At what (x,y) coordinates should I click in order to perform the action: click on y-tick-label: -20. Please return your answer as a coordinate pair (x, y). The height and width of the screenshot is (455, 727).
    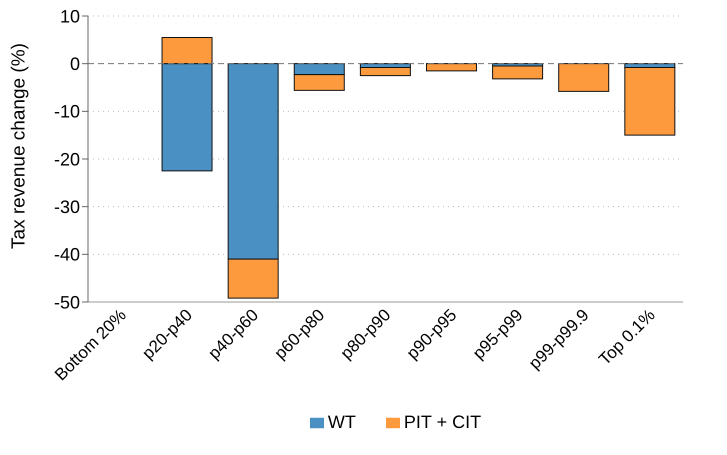
    Looking at the image, I should click on (67, 159).